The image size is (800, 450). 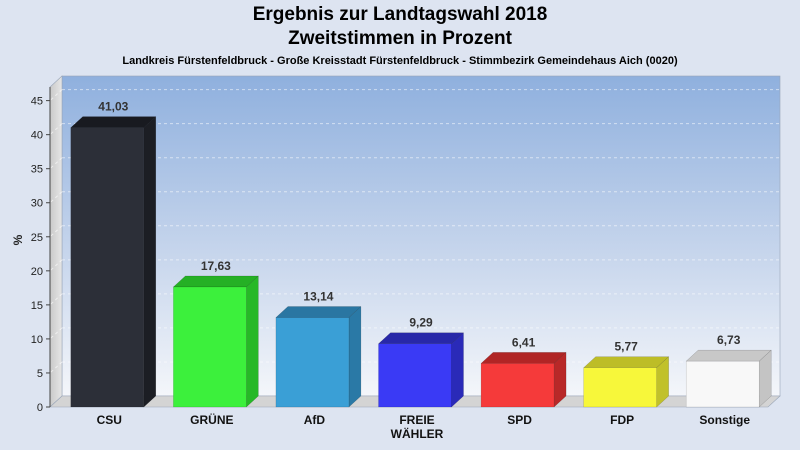 What do you see at coordinates (315, 420) in the screenshot?
I see `x-tick-label: AfD` at bounding box center [315, 420].